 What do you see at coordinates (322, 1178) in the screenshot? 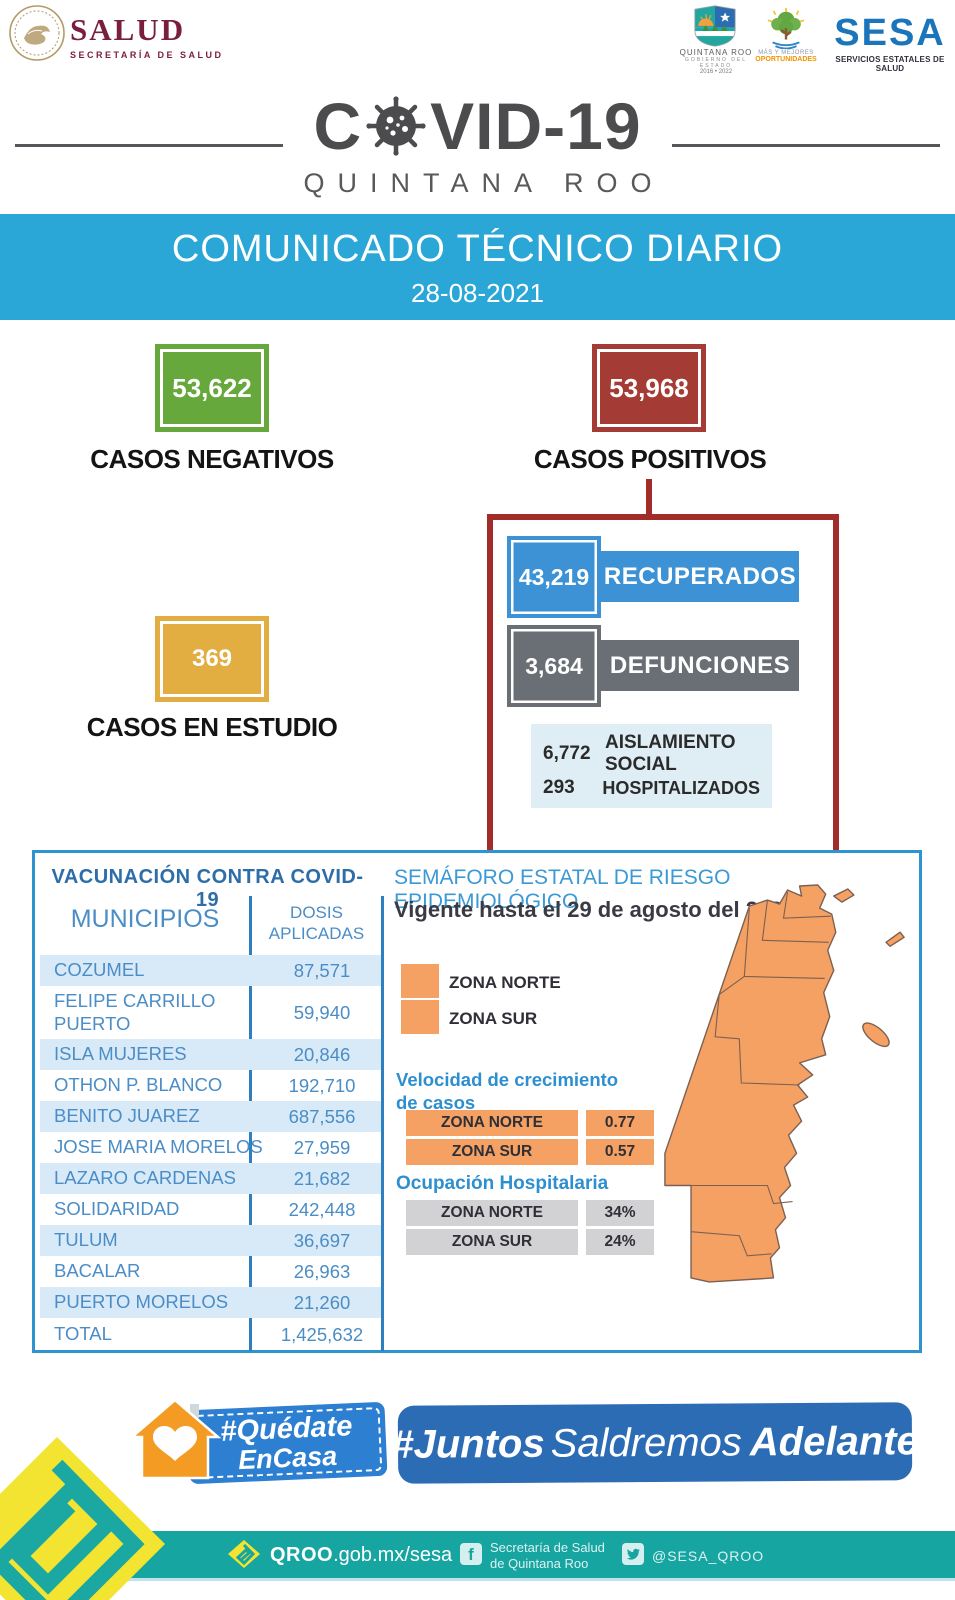
I see `doses-value: 21,682` at bounding box center [322, 1178].